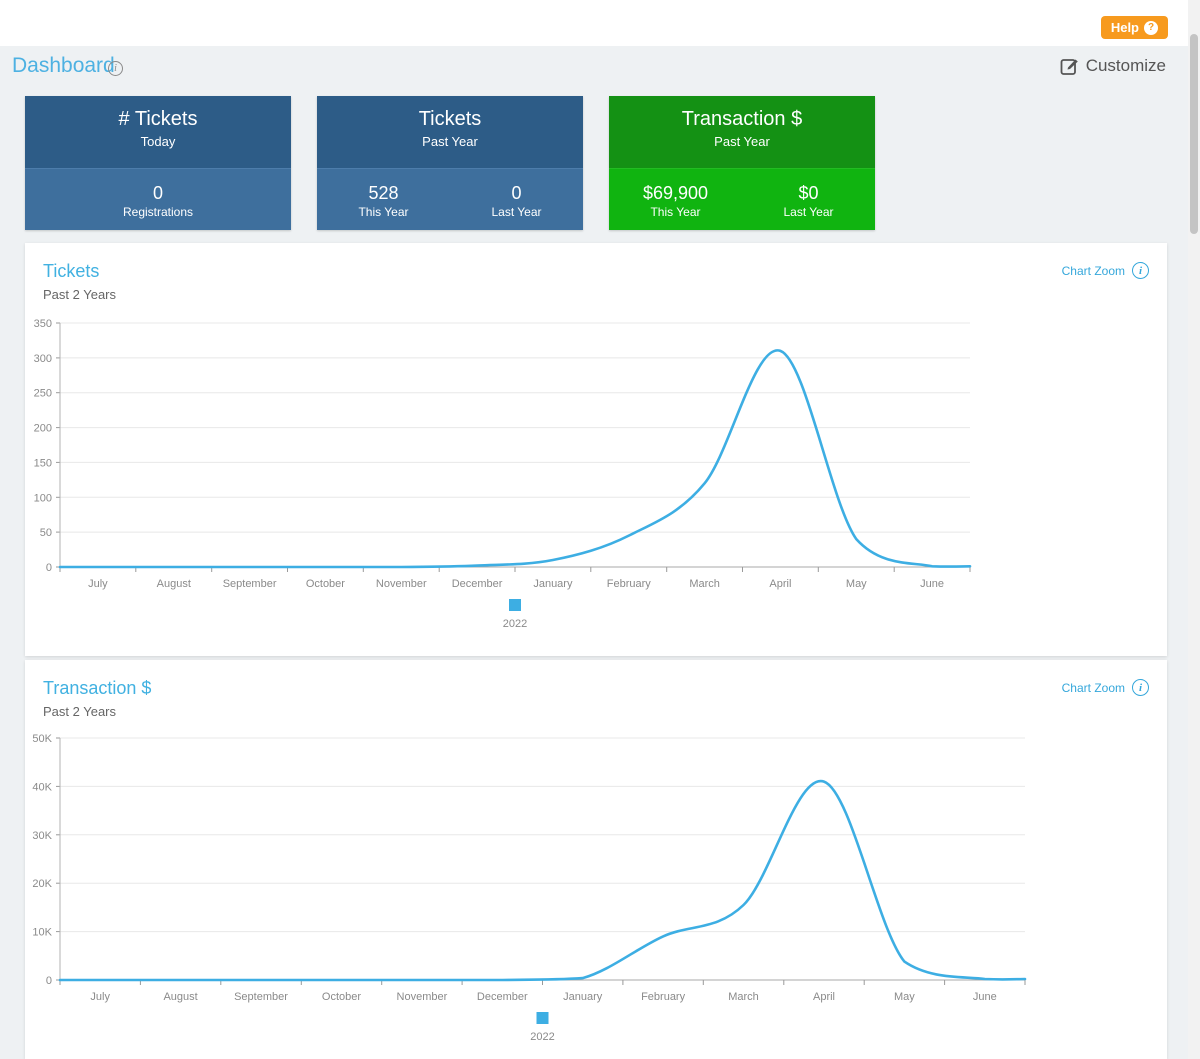  What do you see at coordinates (742, 199) in the screenshot?
I see `stat-card-body: $69,900 This Year $0 Last Year` at bounding box center [742, 199].